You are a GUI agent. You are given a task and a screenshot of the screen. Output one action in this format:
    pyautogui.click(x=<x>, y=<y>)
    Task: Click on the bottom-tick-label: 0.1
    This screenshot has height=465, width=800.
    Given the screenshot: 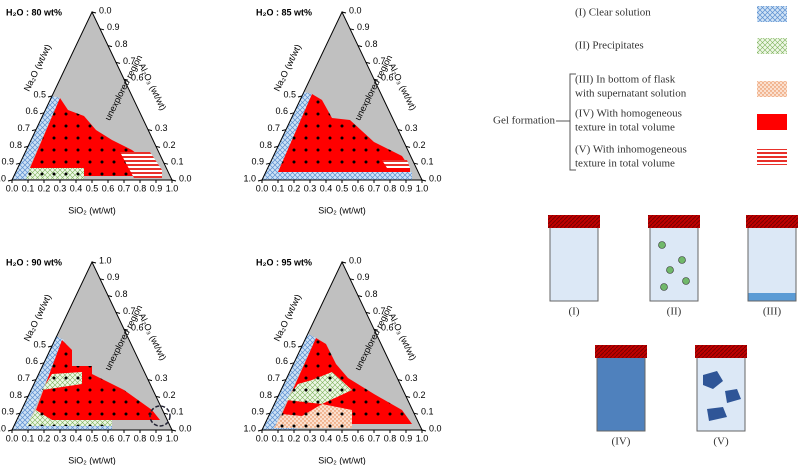 What is the action you would take?
    pyautogui.click(x=278, y=188)
    